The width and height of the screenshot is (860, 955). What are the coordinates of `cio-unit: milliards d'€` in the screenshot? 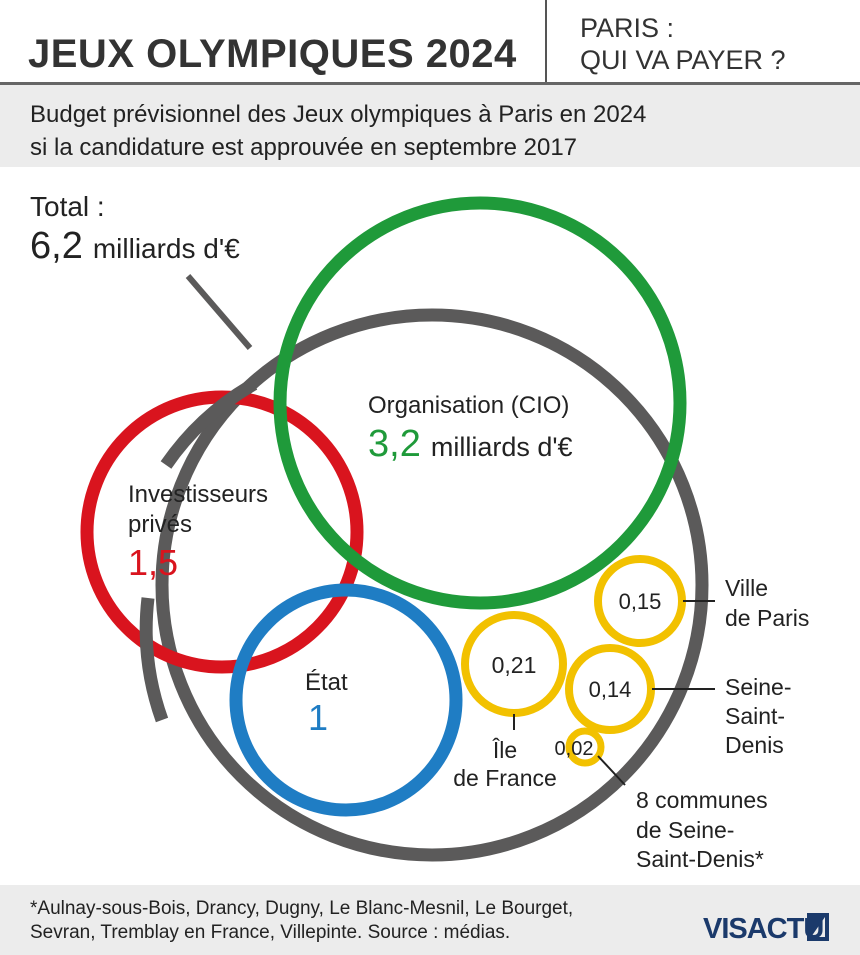 It's located at (502, 447).